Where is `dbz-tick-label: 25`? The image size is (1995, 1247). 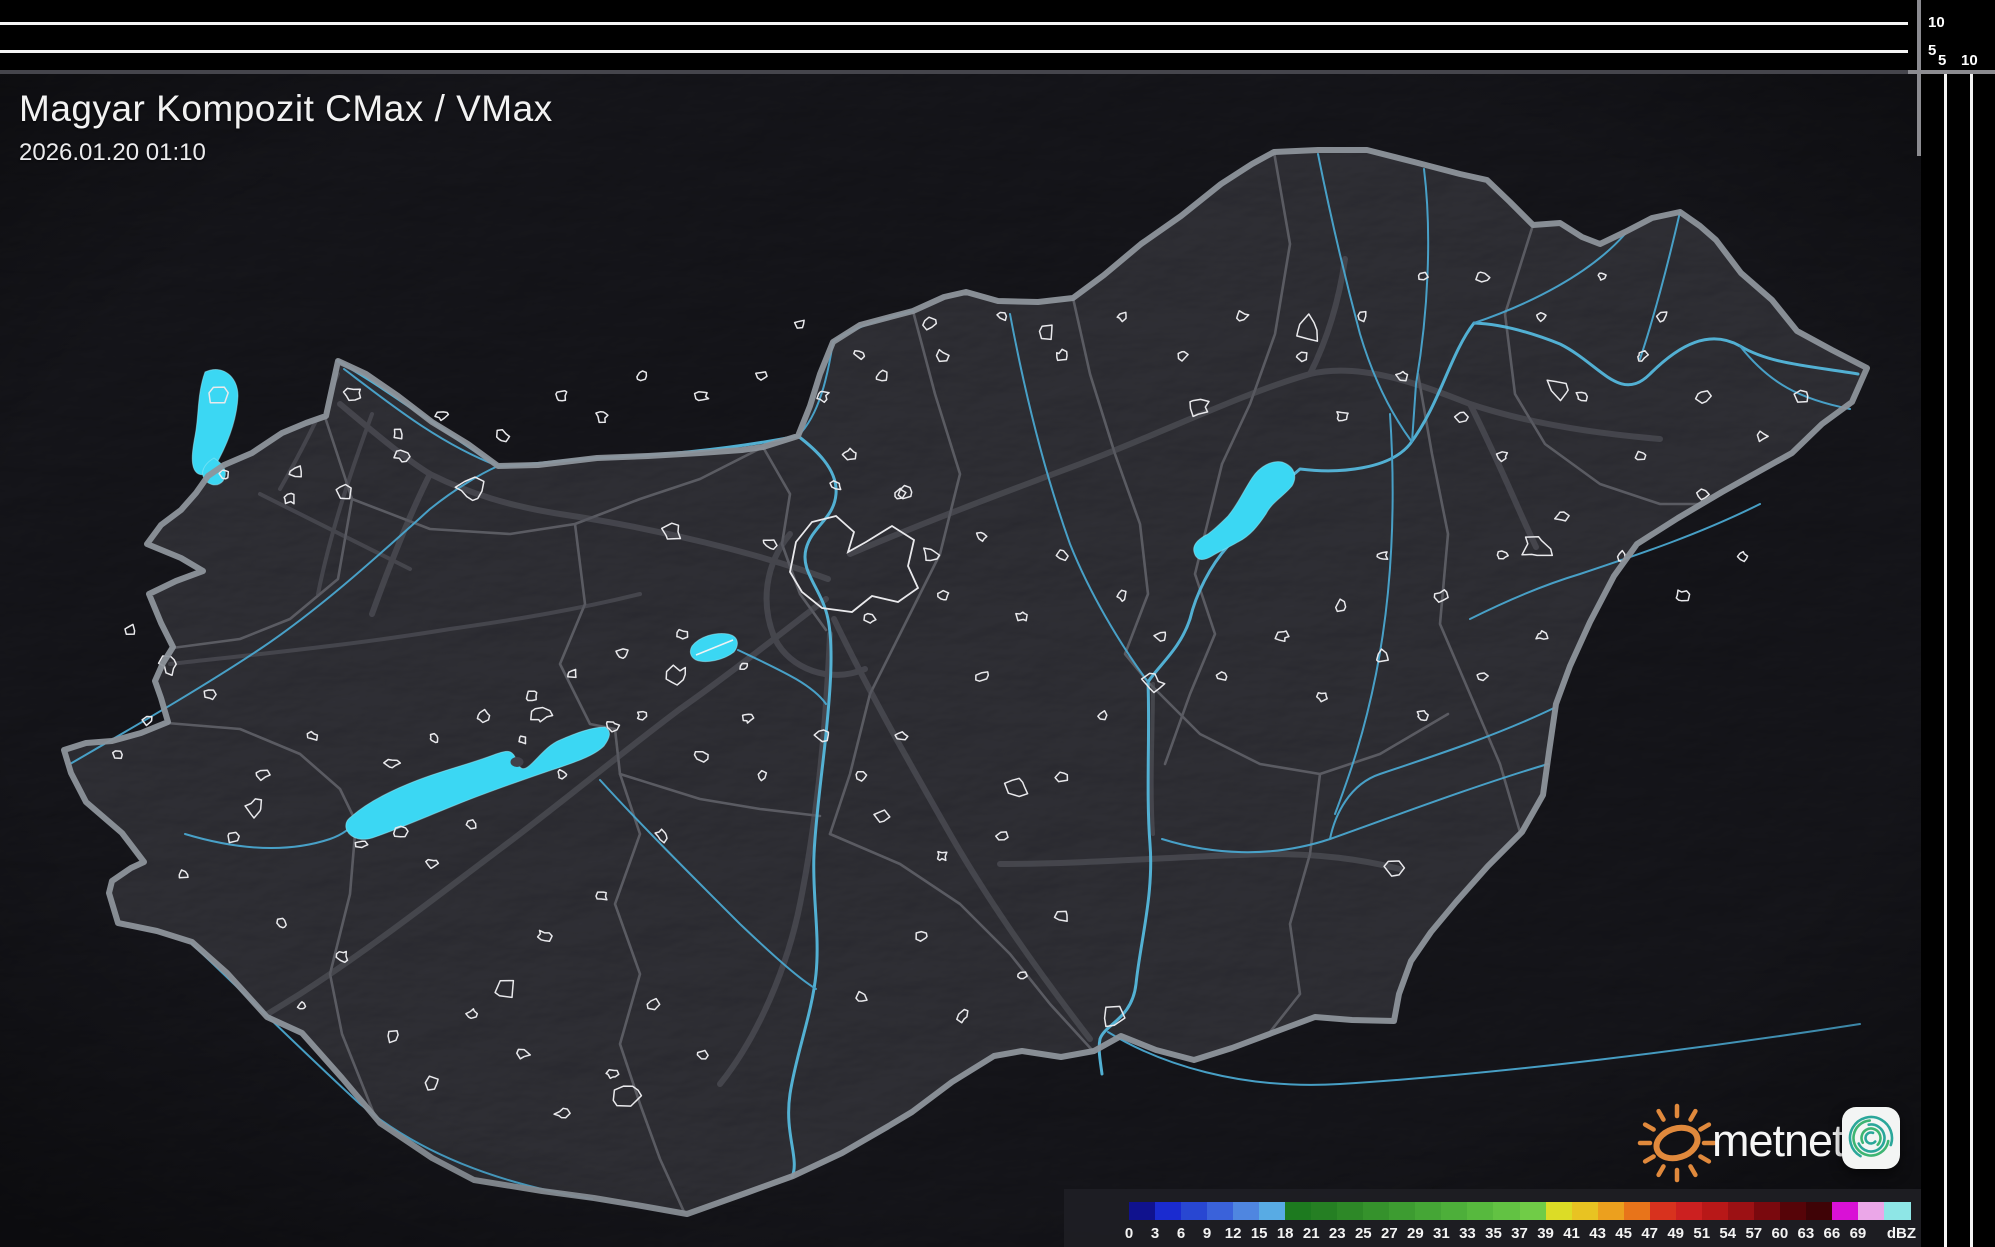 dbz-tick-label: 25 is located at coordinates (1363, 1233).